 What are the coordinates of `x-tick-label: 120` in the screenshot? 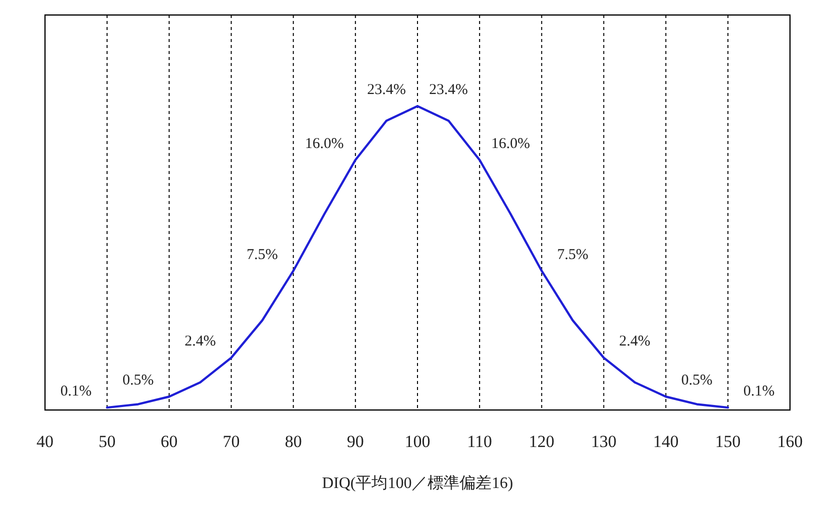 It's located at (541, 441).